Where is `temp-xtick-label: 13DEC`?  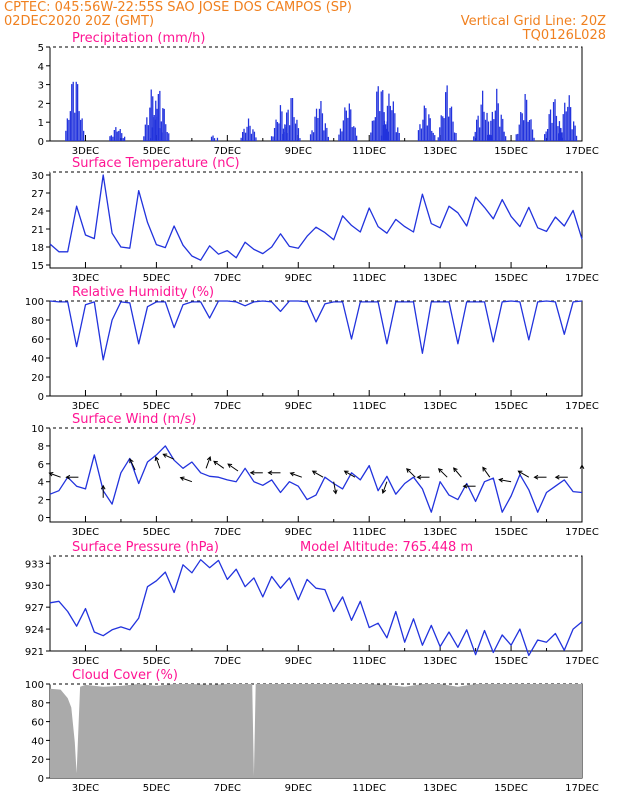
temp-xtick-label: 13DEC is located at coordinates (440, 278).